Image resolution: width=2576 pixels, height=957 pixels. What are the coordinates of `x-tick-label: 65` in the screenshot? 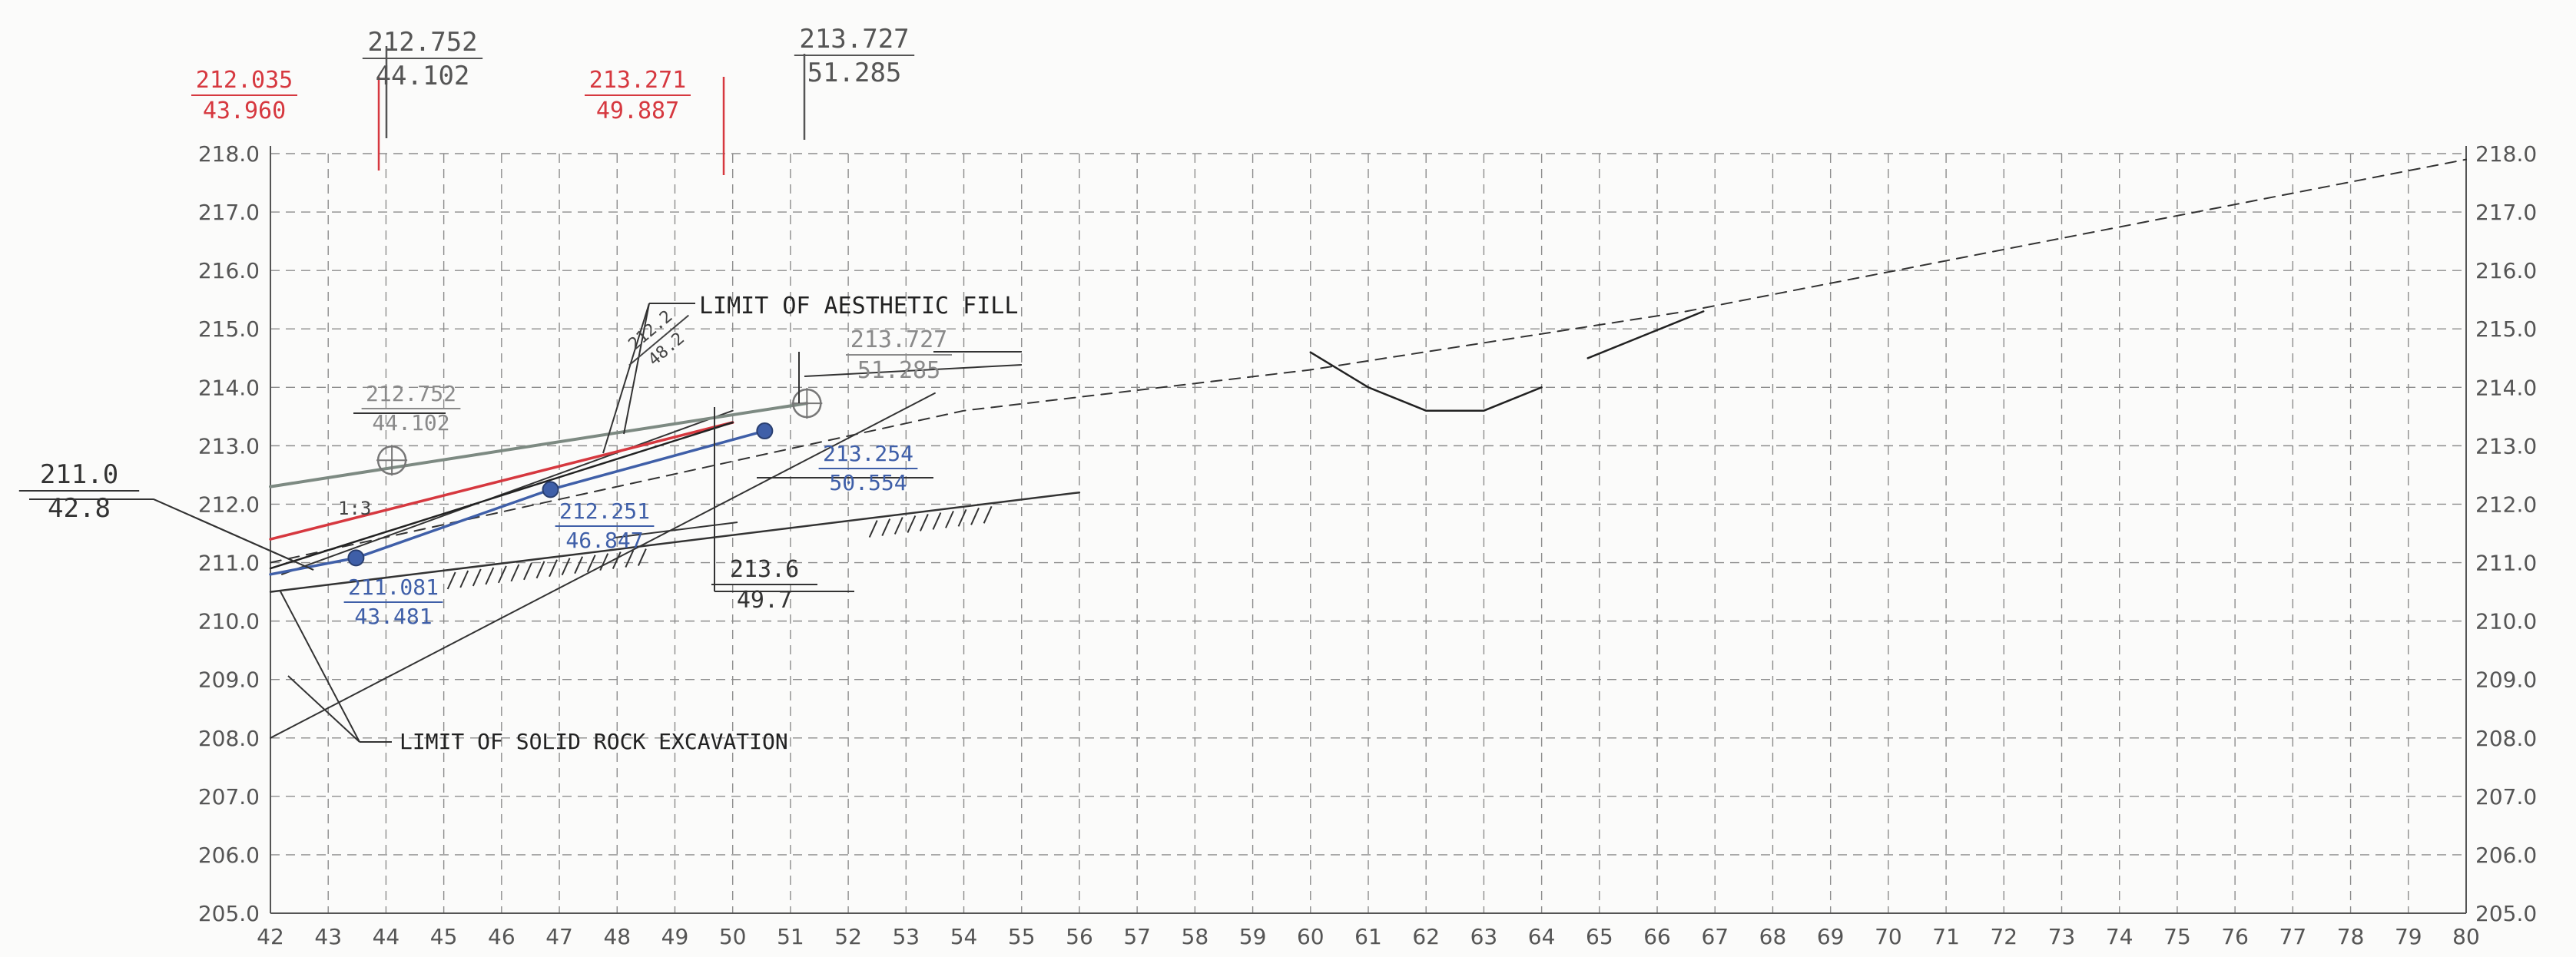 It's located at (1599, 936).